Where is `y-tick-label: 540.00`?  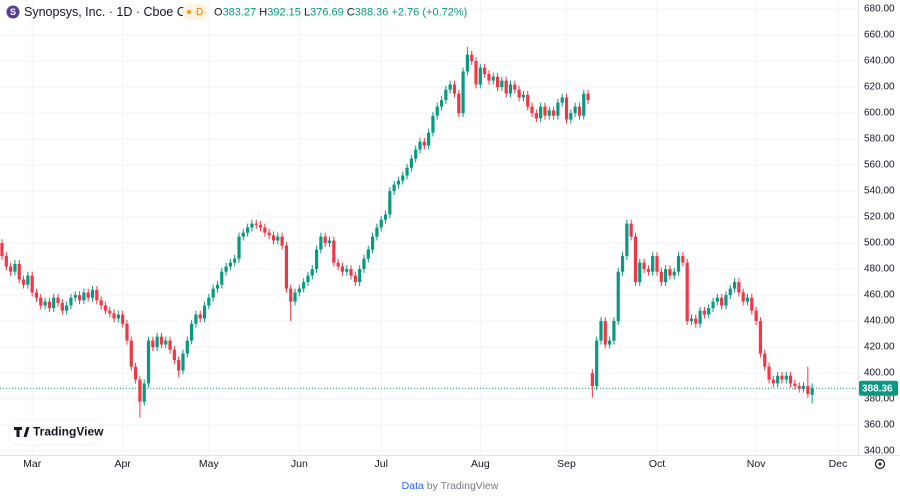 y-tick-label: 540.00 is located at coordinates (879, 191).